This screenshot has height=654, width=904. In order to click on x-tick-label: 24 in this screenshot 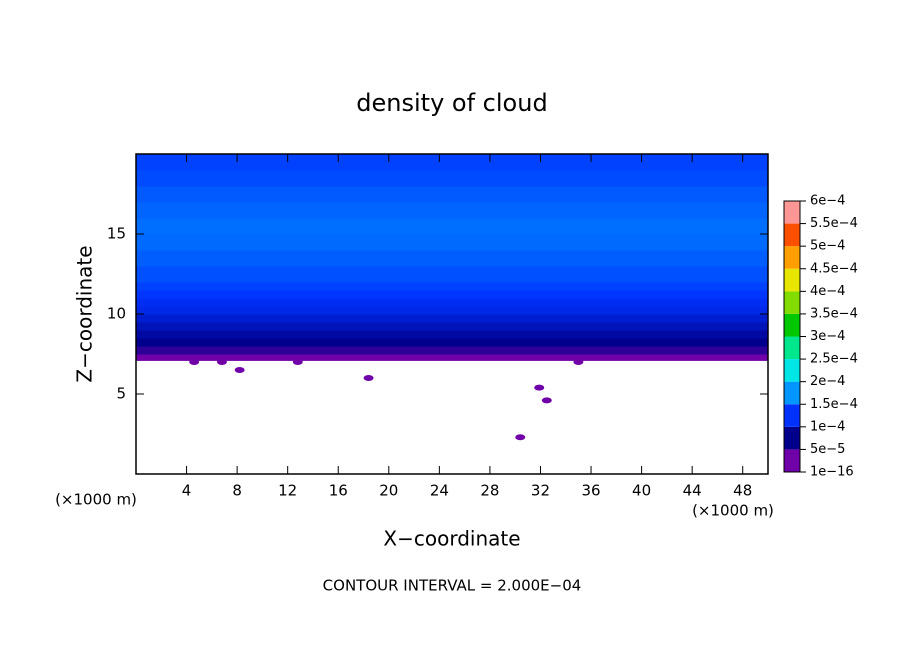, I will do `click(439, 491)`.